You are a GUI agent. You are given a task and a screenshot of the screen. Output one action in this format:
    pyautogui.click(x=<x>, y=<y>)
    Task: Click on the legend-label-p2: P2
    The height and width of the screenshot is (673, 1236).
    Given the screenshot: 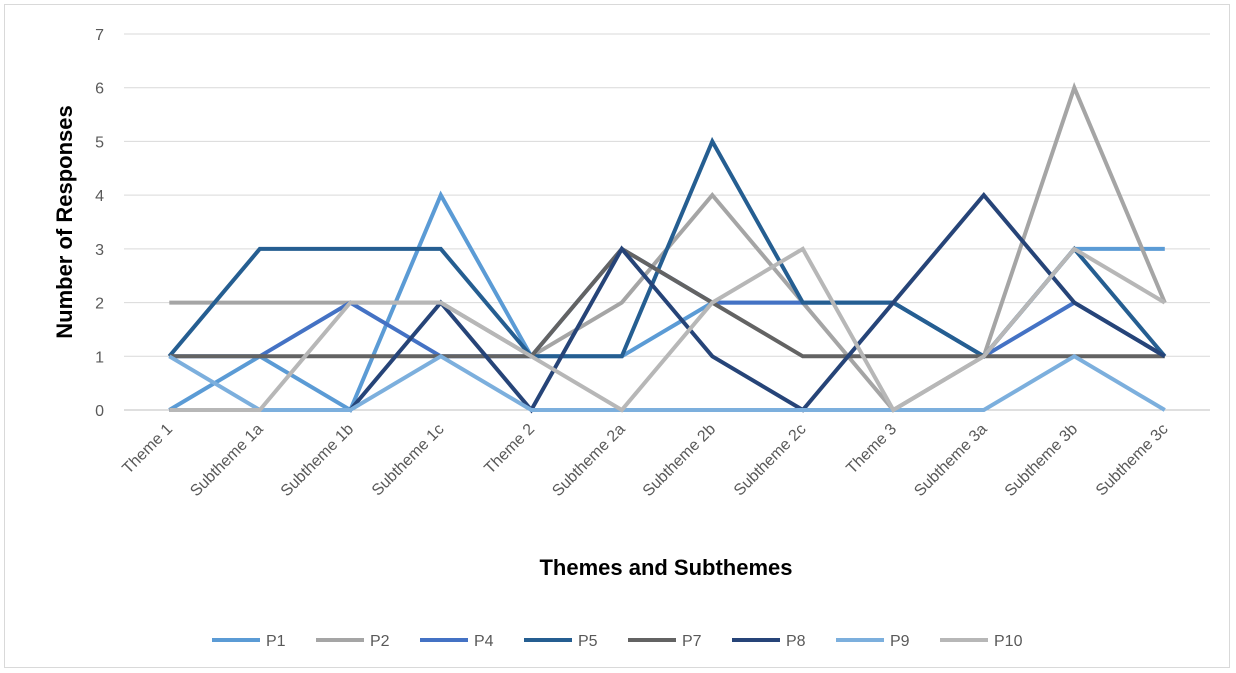 What is the action you would take?
    pyautogui.click(x=380, y=641)
    